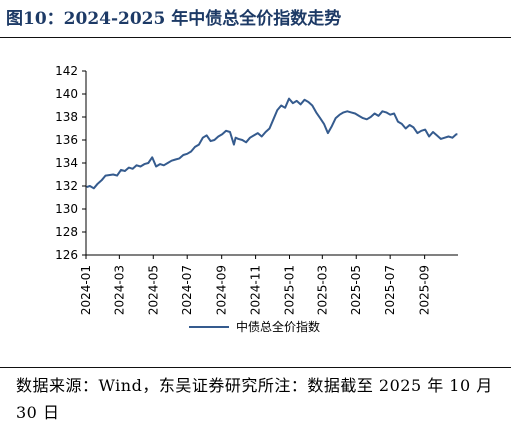  Describe the element at coordinates (66, 255) in the screenshot. I see `y-tick-label: 126` at that location.